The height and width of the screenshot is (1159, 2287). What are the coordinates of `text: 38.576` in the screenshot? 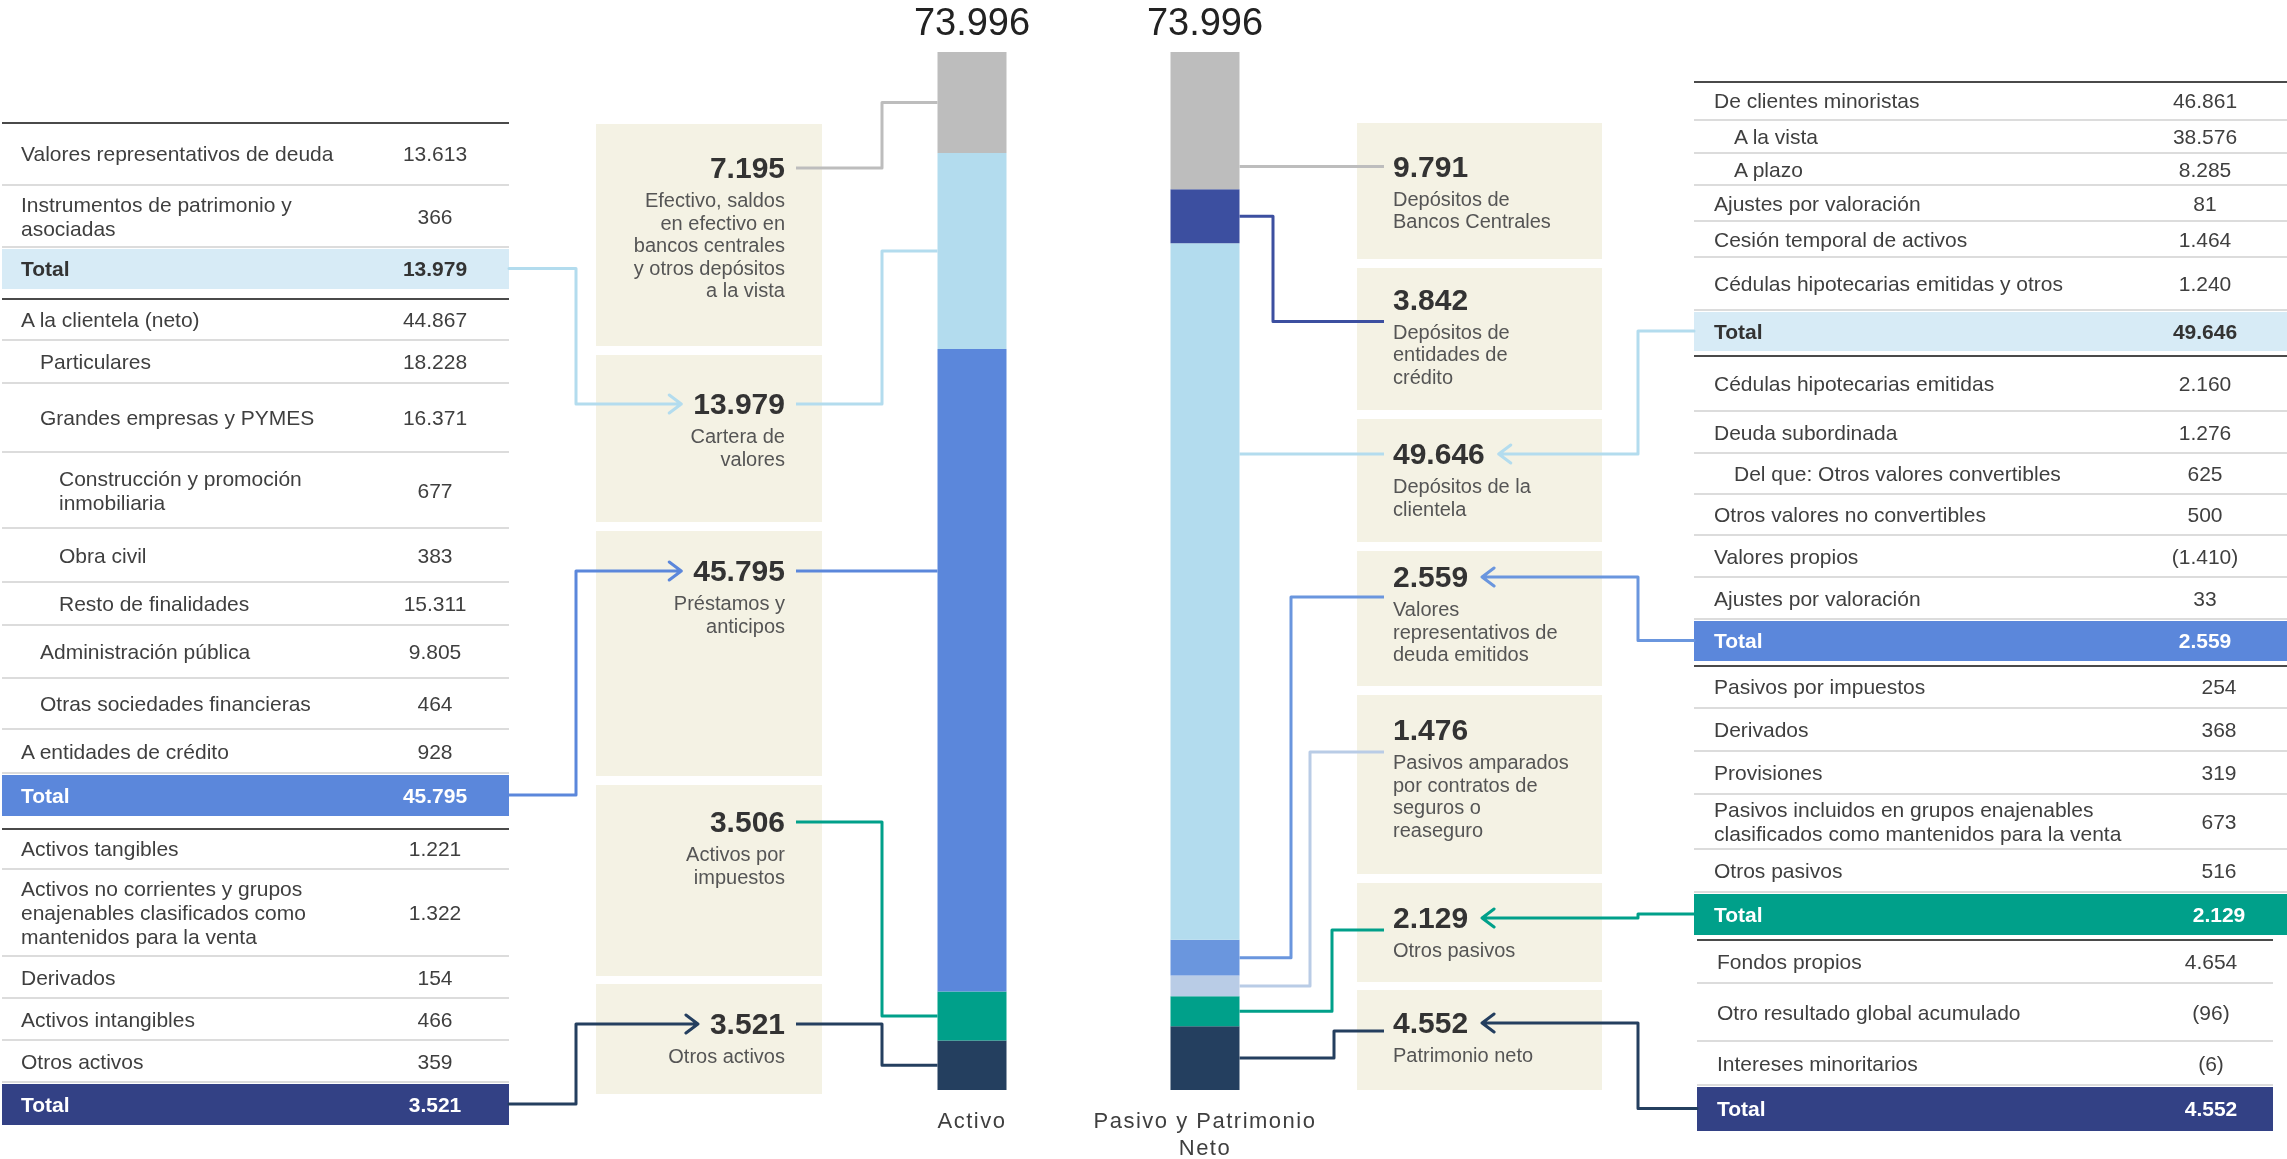 It's located at (2205, 137).